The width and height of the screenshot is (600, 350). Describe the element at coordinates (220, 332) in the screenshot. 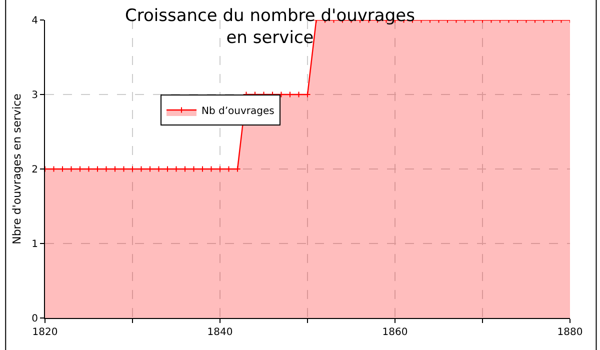

I see `x-tick-label: 1840` at that location.